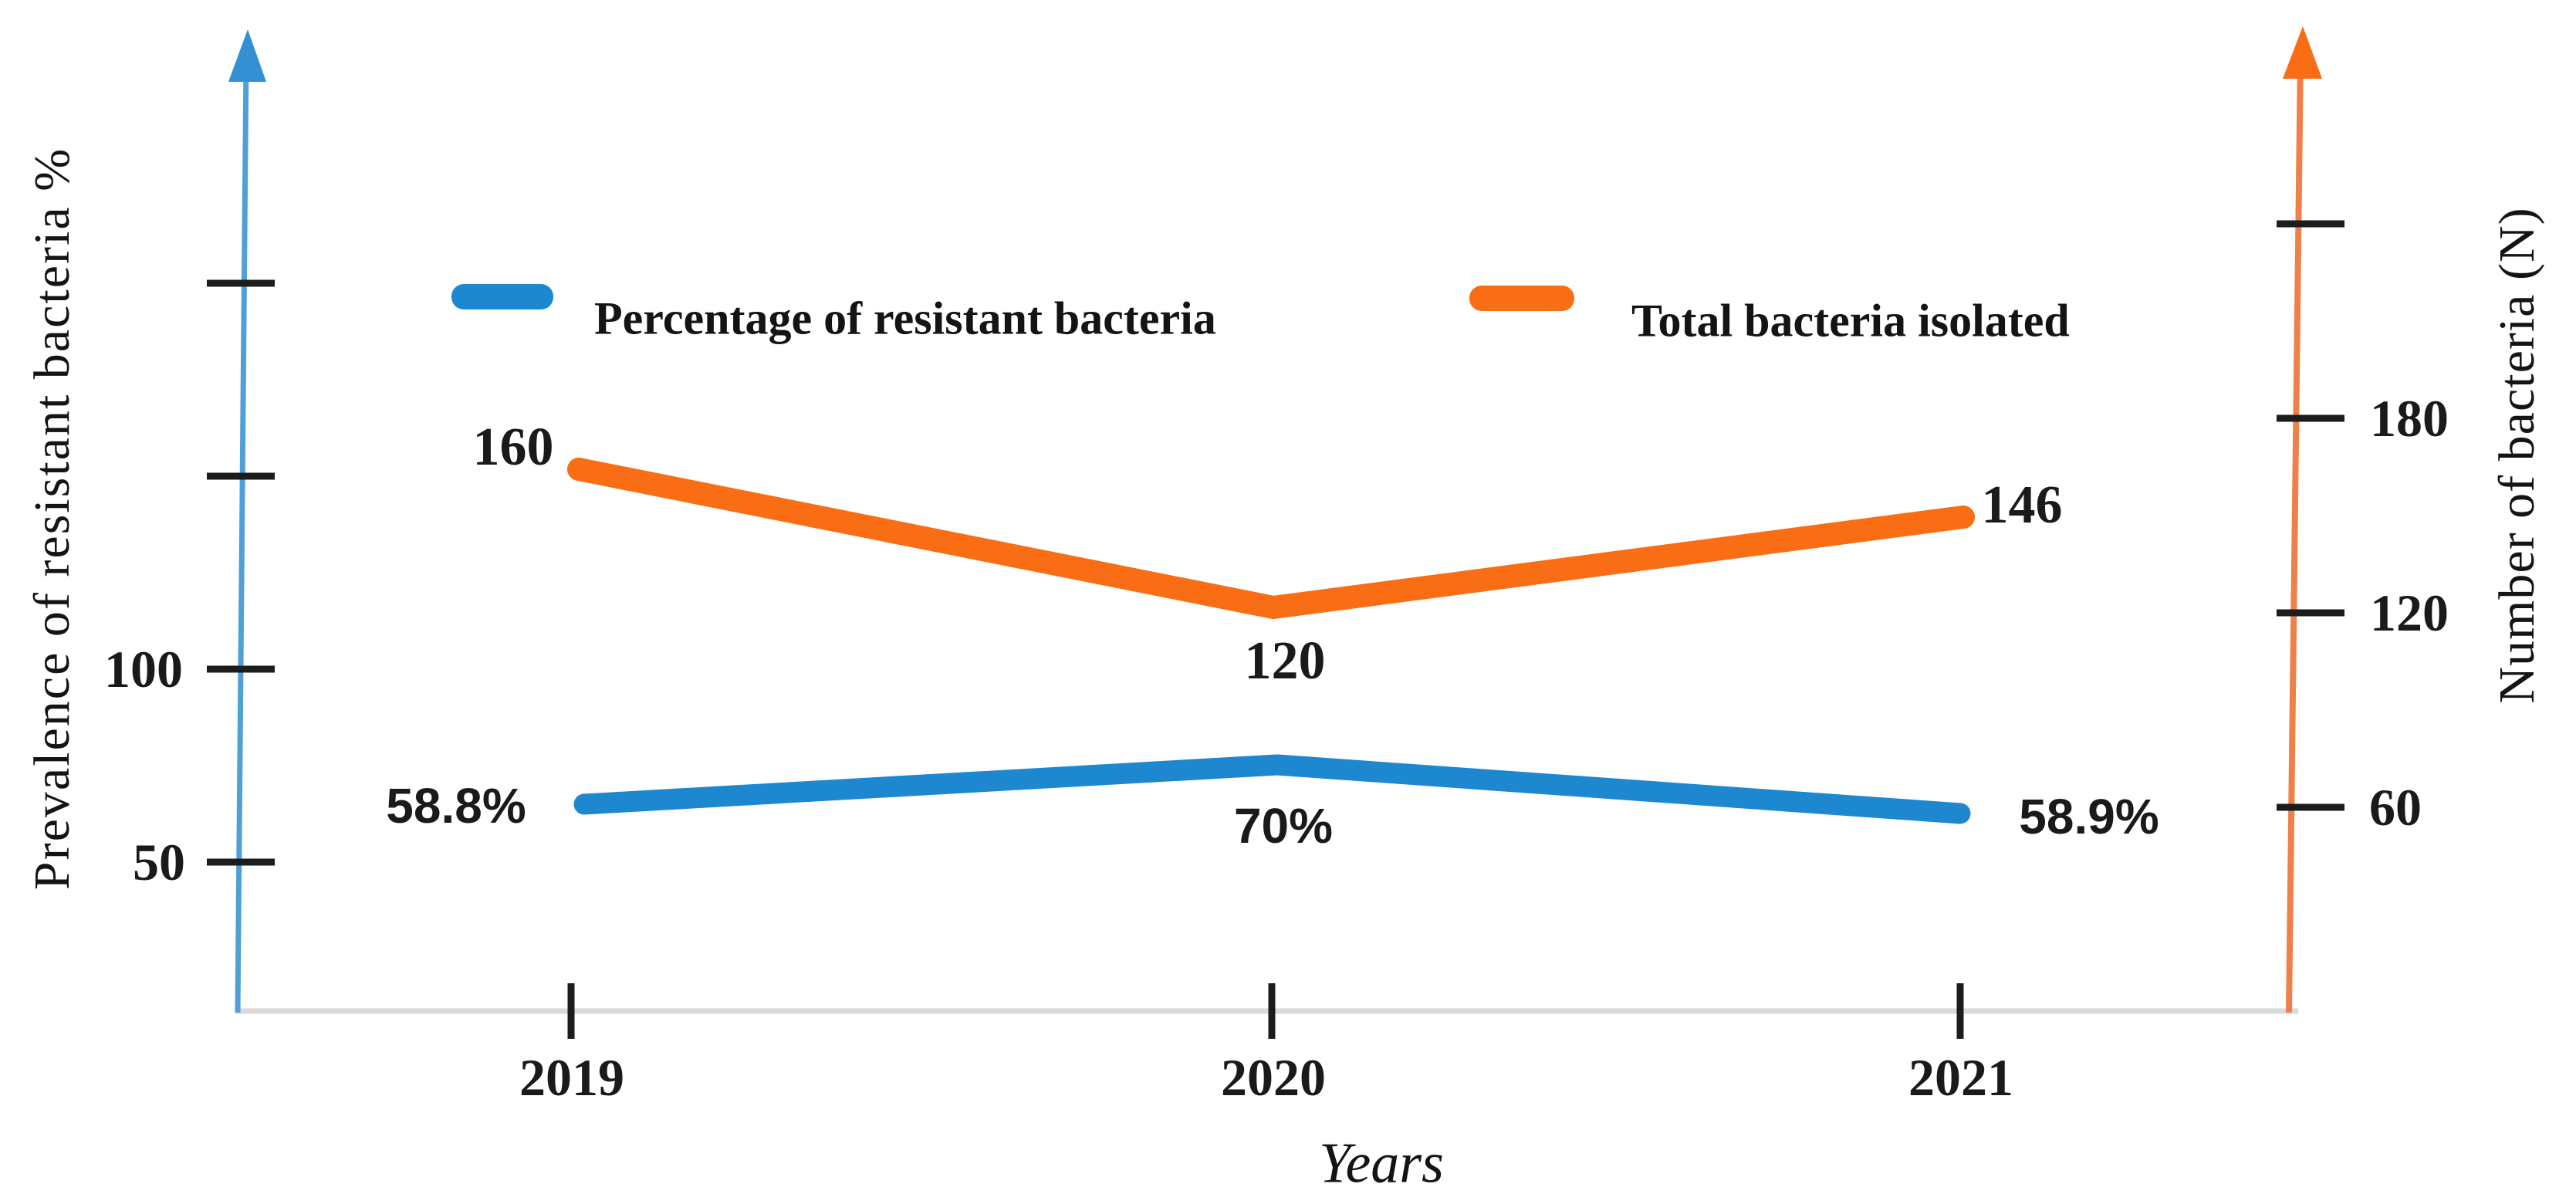 Image resolution: width=2576 pixels, height=1204 pixels. Describe the element at coordinates (2517, 456) in the screenshot. I see `right-axis-title: Number of bacteria (N)` at that location.